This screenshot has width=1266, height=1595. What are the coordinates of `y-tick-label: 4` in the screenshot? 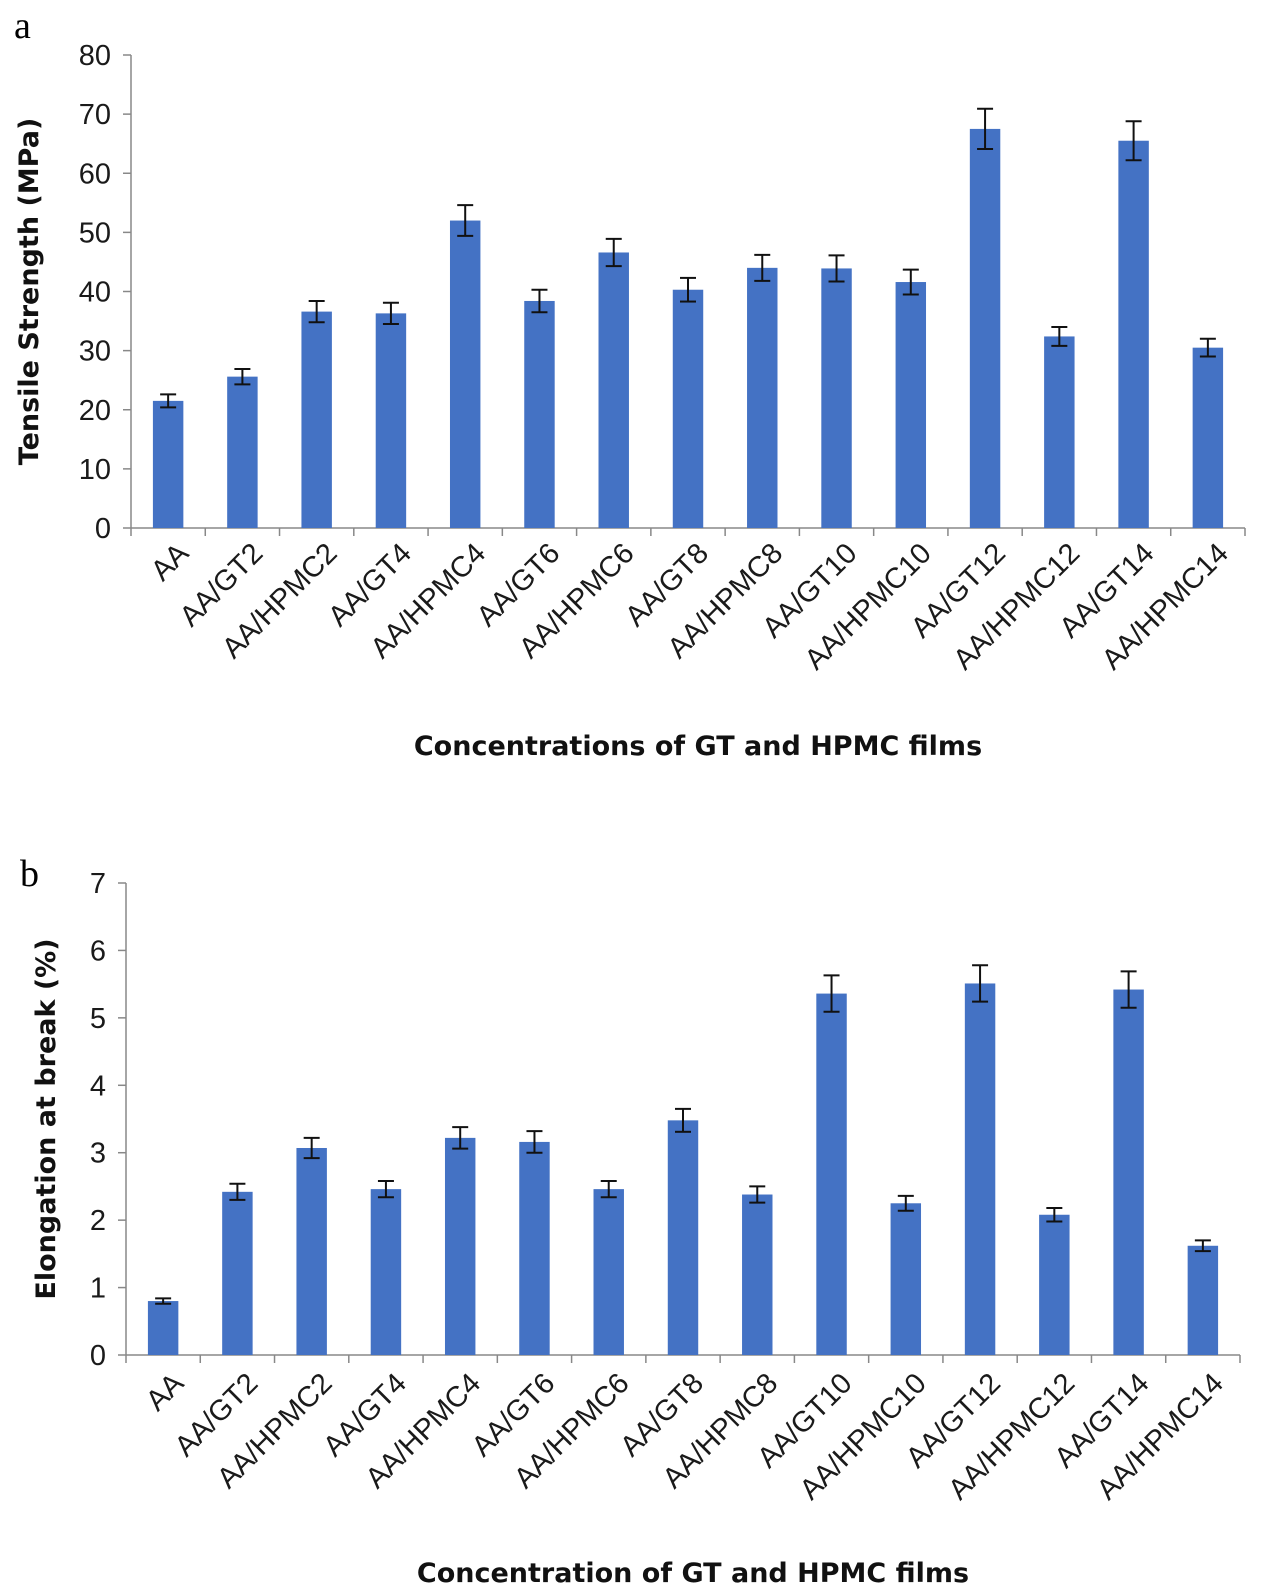 It's located at (98, 1086).